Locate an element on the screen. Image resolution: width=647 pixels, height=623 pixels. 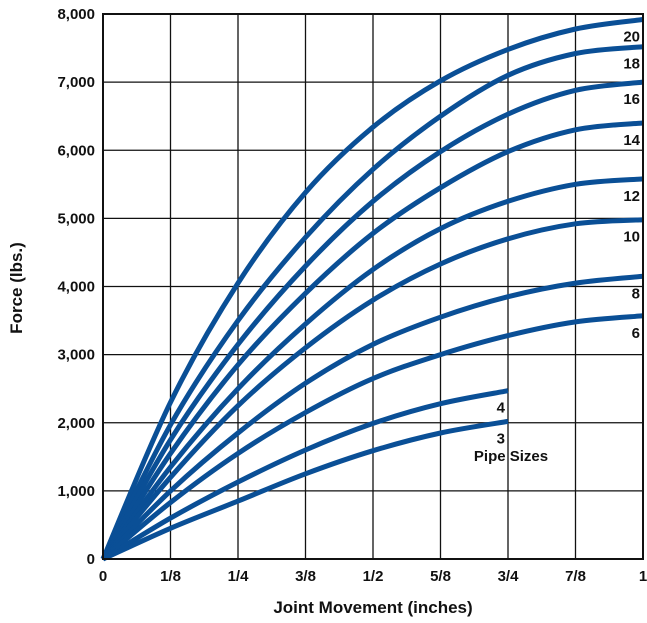
series-label-12: 12 is located at coordinates (631, 196).